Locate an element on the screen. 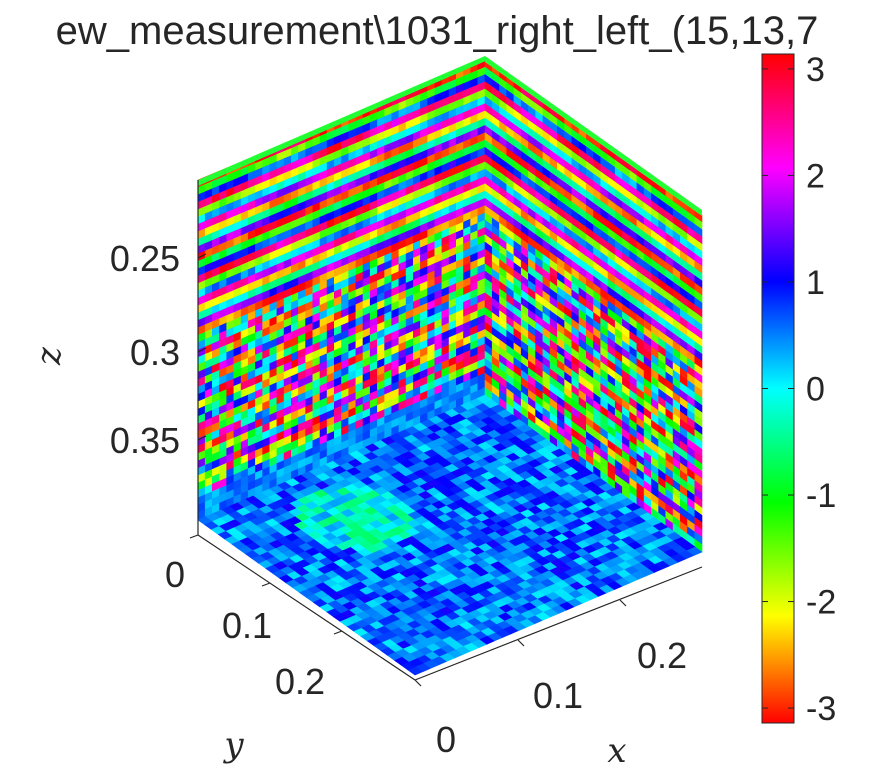  colorbar-tick-label: 3 is located at coordinates (815, 70).